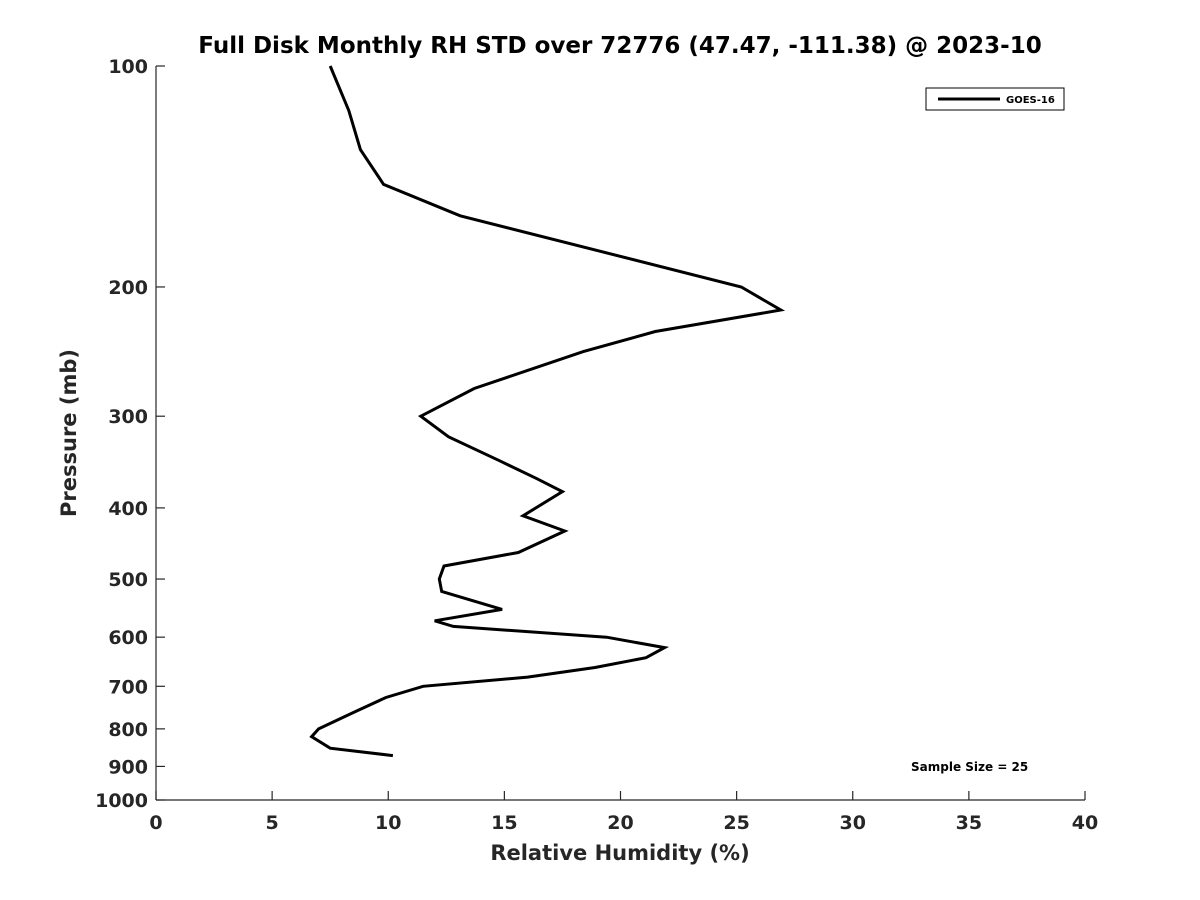 This screenshot has width=1200, height=900. I want to click on x-tick-label: 20, so click(620, 823).